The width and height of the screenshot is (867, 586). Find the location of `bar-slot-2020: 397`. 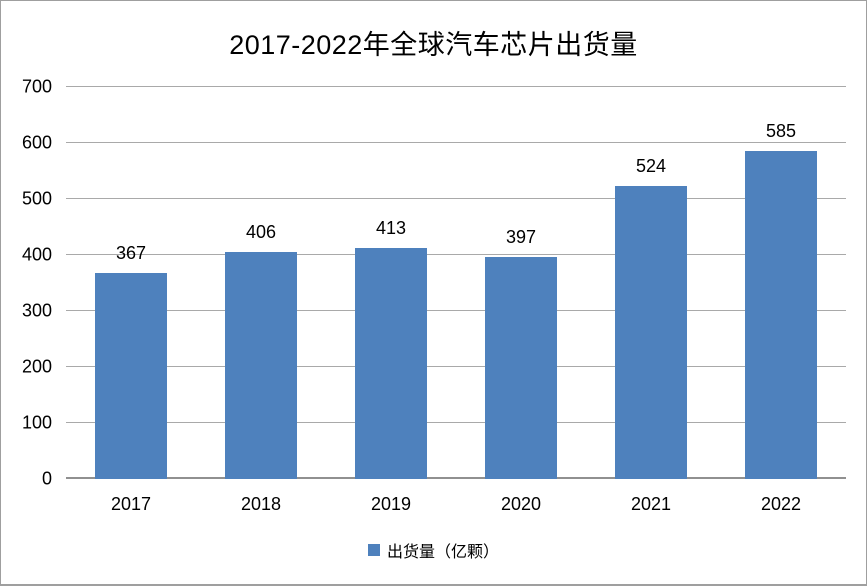

bar-slot-2020: 397 is located at coordinates (521, 283).